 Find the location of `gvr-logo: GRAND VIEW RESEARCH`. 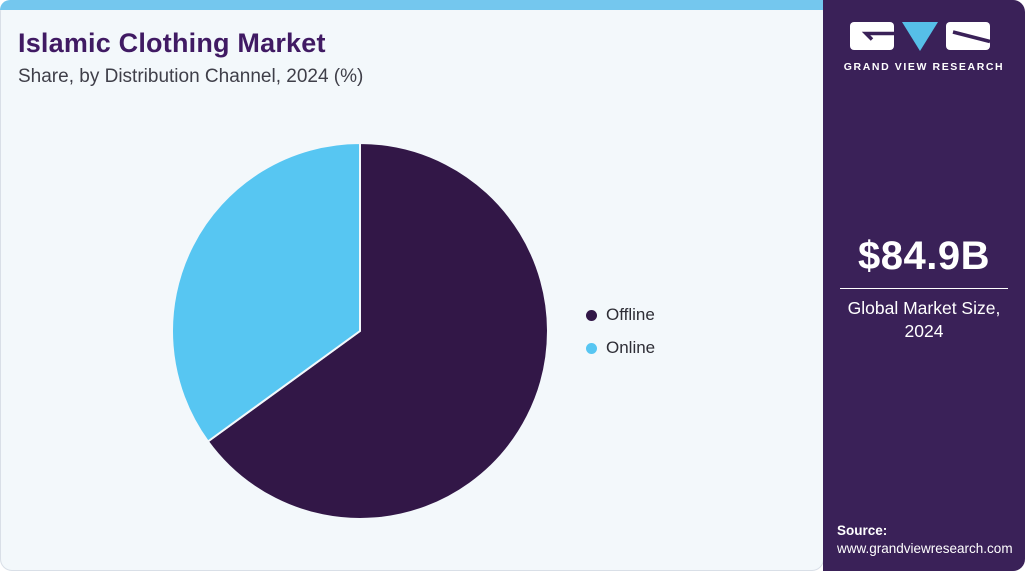

gvr-logo: GRAND VIEW RESEARCH is located at coordinates (924, 47).